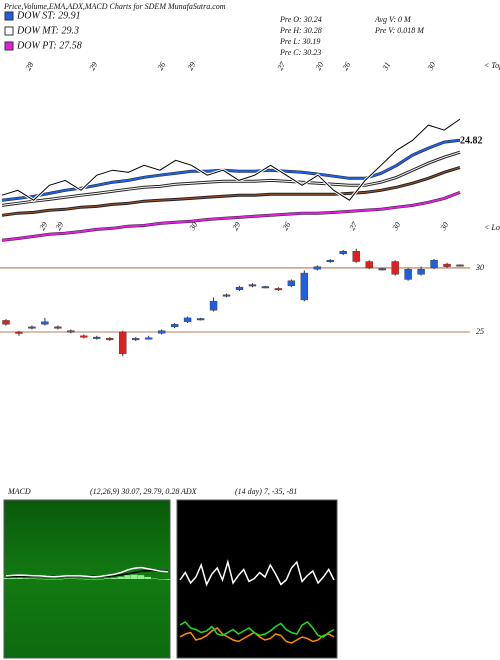  I want to click on info: Pre H: 30.28, so click(300, 30).